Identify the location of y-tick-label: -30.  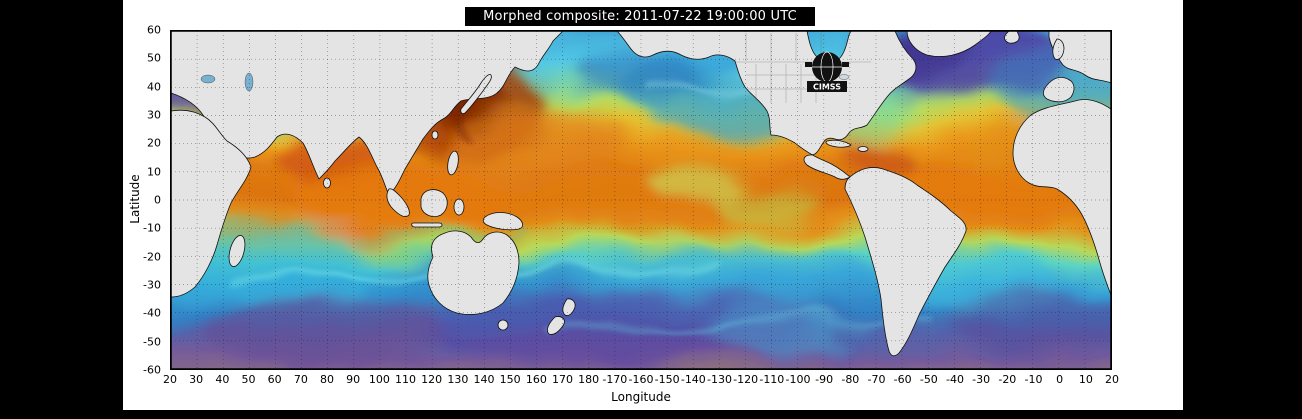
(152, 285).